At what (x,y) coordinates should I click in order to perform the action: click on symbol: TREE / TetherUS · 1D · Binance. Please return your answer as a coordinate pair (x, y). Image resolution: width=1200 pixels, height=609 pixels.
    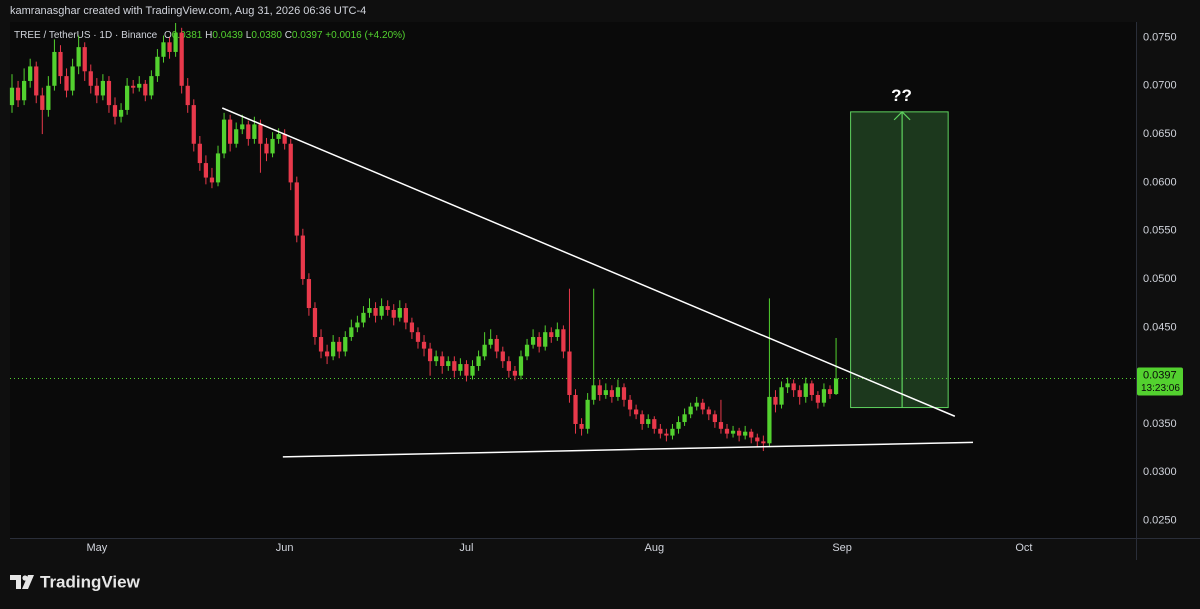
    Looking at the image, I should click on (86, 35).